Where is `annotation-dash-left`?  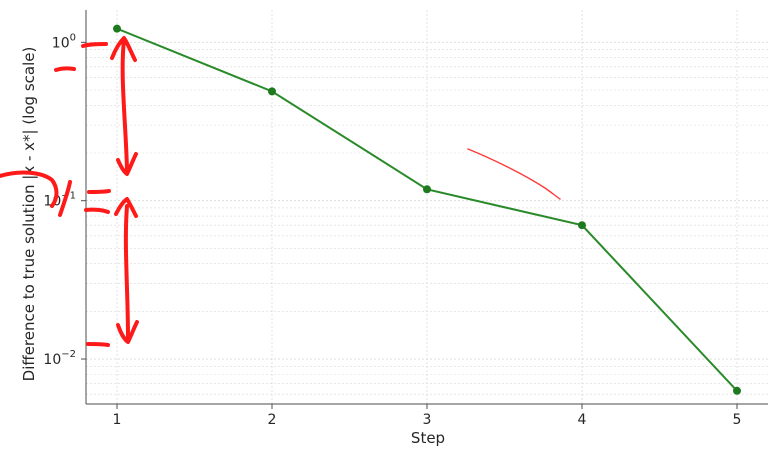 annotation-dash-left is located at coordinates (65, 69).